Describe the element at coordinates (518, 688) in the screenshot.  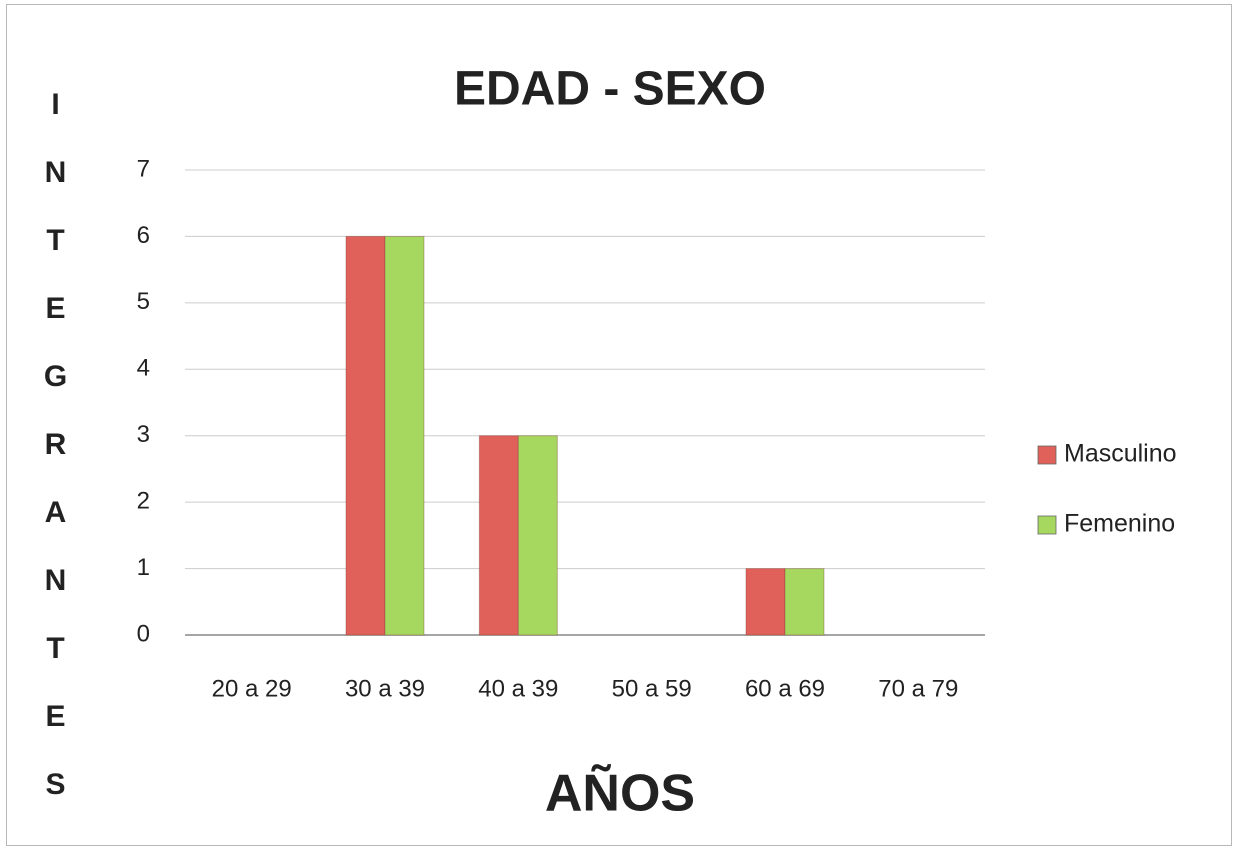
I see `x-tick-label: 40 a 39` at that location.